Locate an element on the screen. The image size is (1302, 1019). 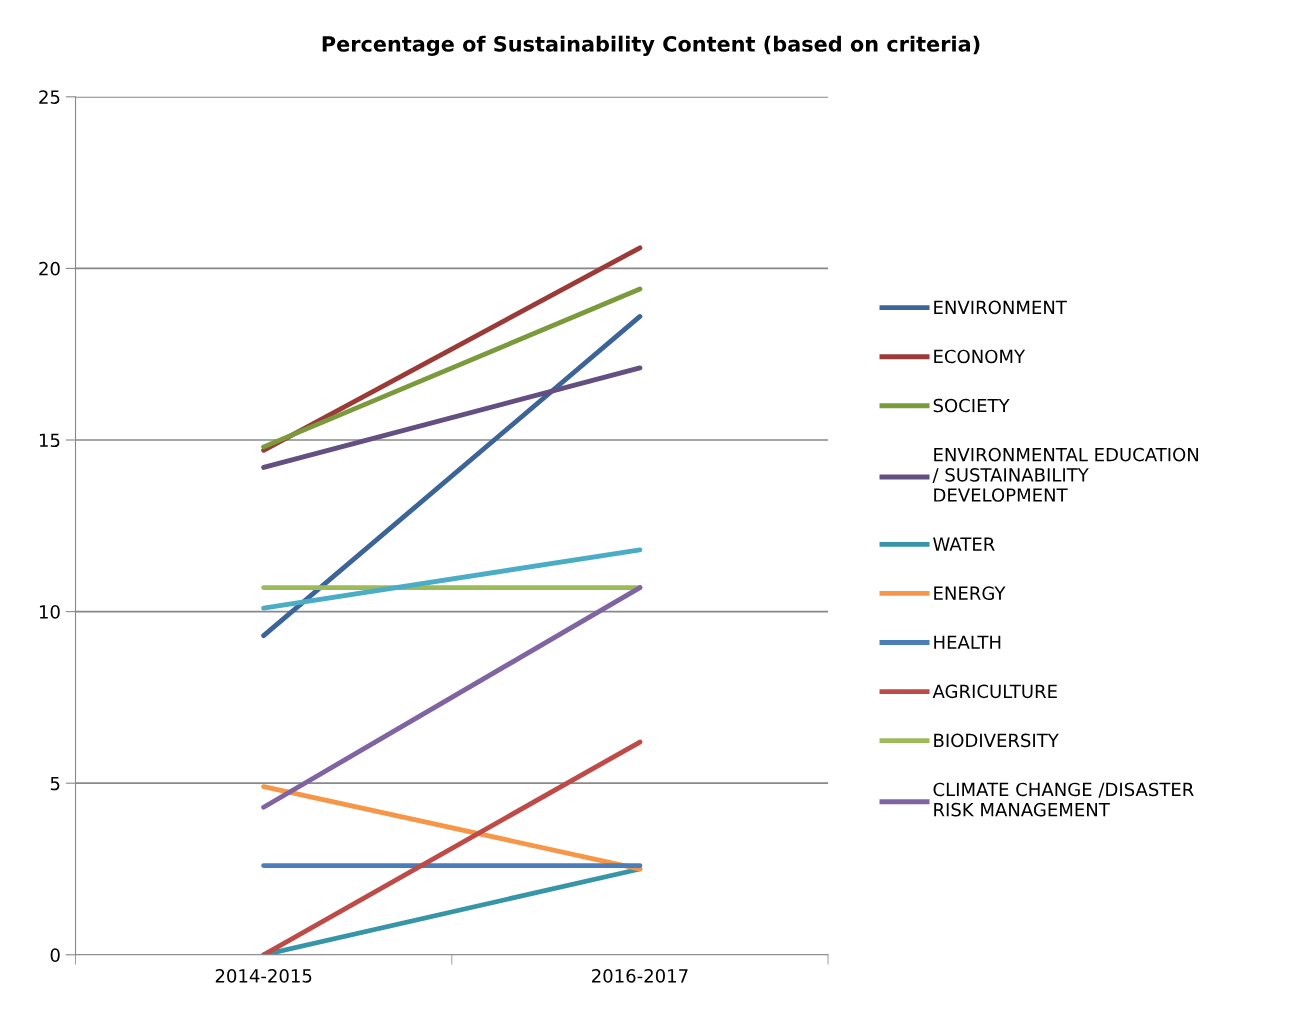
x-tick-label: 2016-2017 is located at coordinates (640, 976).